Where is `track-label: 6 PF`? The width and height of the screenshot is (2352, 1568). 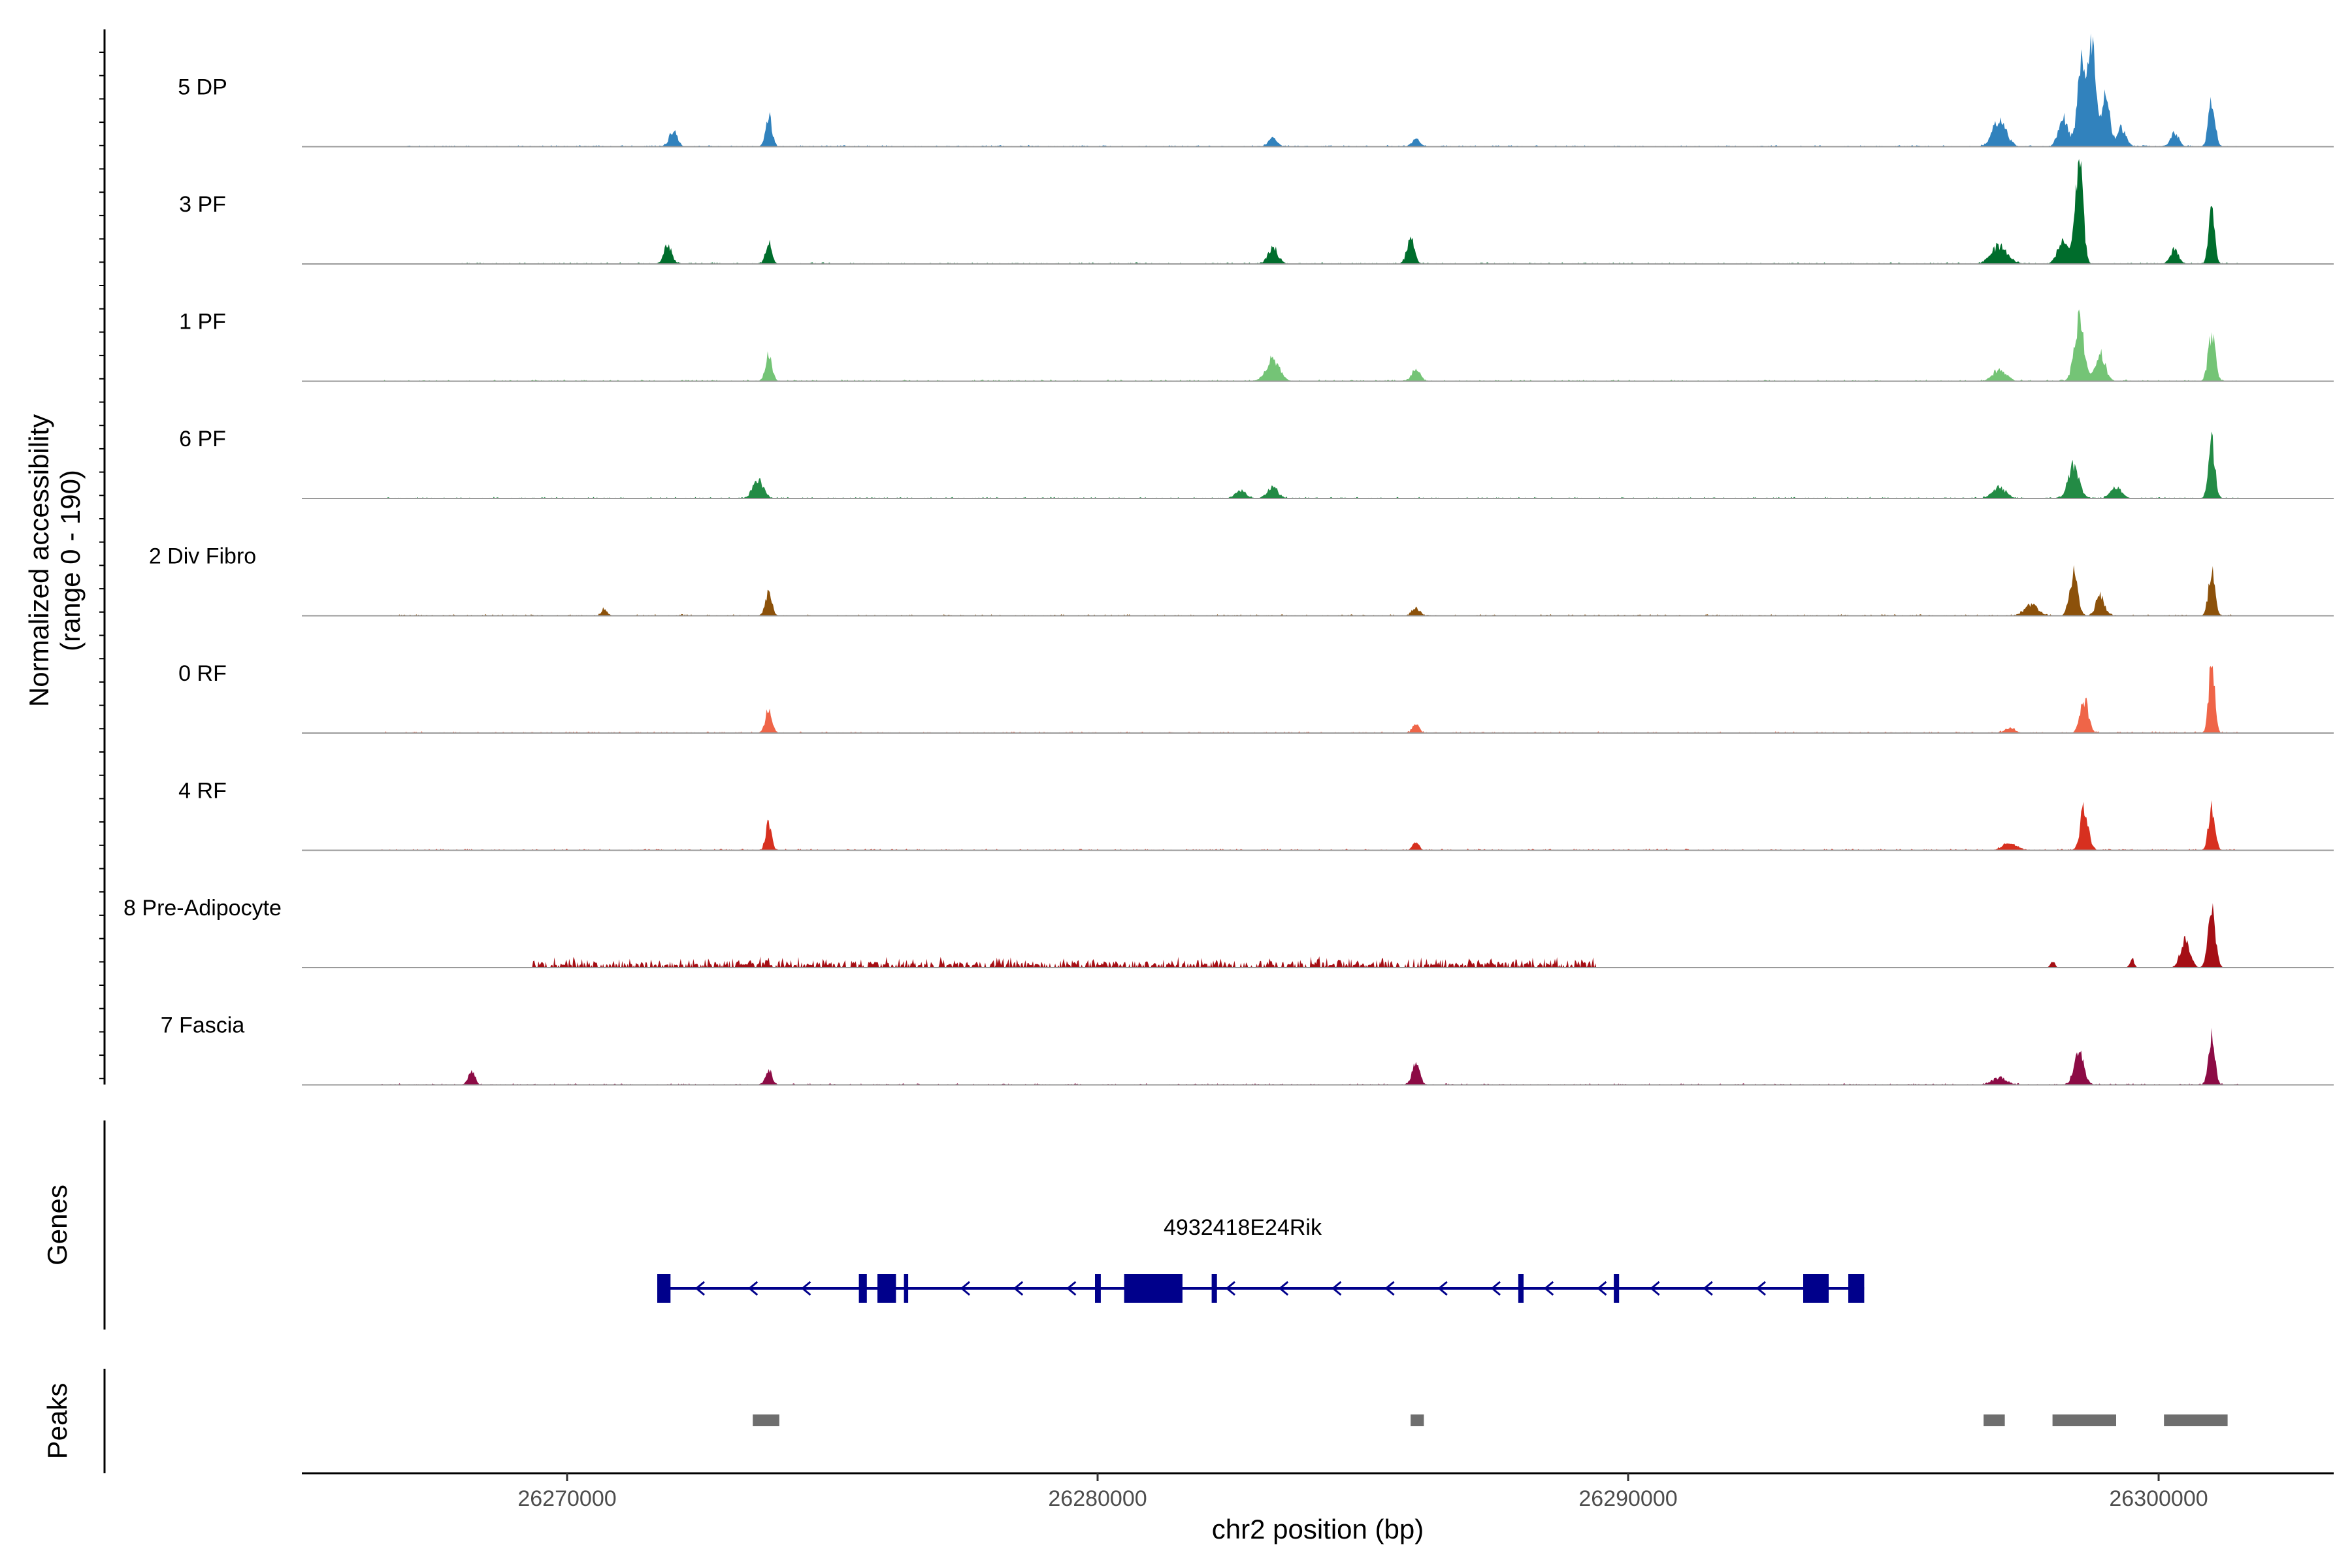 track-label: 6 PF is located at coordinates (202, 439).